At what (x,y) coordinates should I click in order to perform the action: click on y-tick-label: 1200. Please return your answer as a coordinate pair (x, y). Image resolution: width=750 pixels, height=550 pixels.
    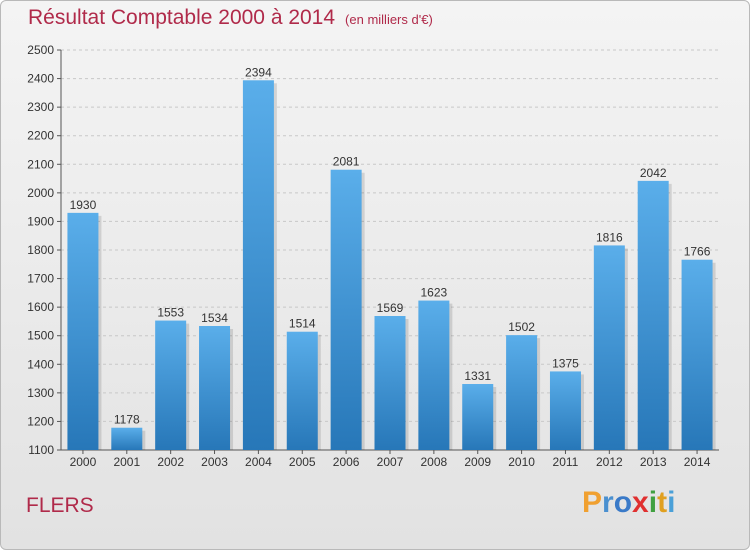
    Looking at the image, I should click on (40, 421).